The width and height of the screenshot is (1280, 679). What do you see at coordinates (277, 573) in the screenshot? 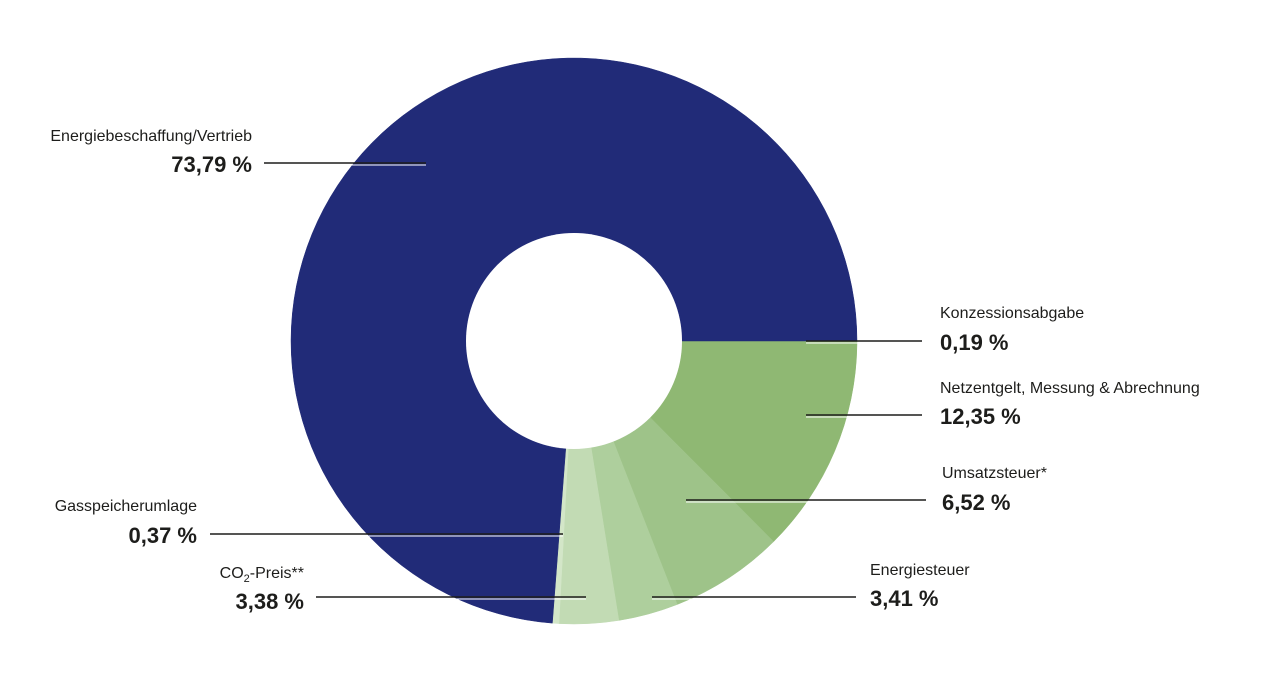
I see `label-name-co2-rest: -Preis**` at bounding box center [277, 573].